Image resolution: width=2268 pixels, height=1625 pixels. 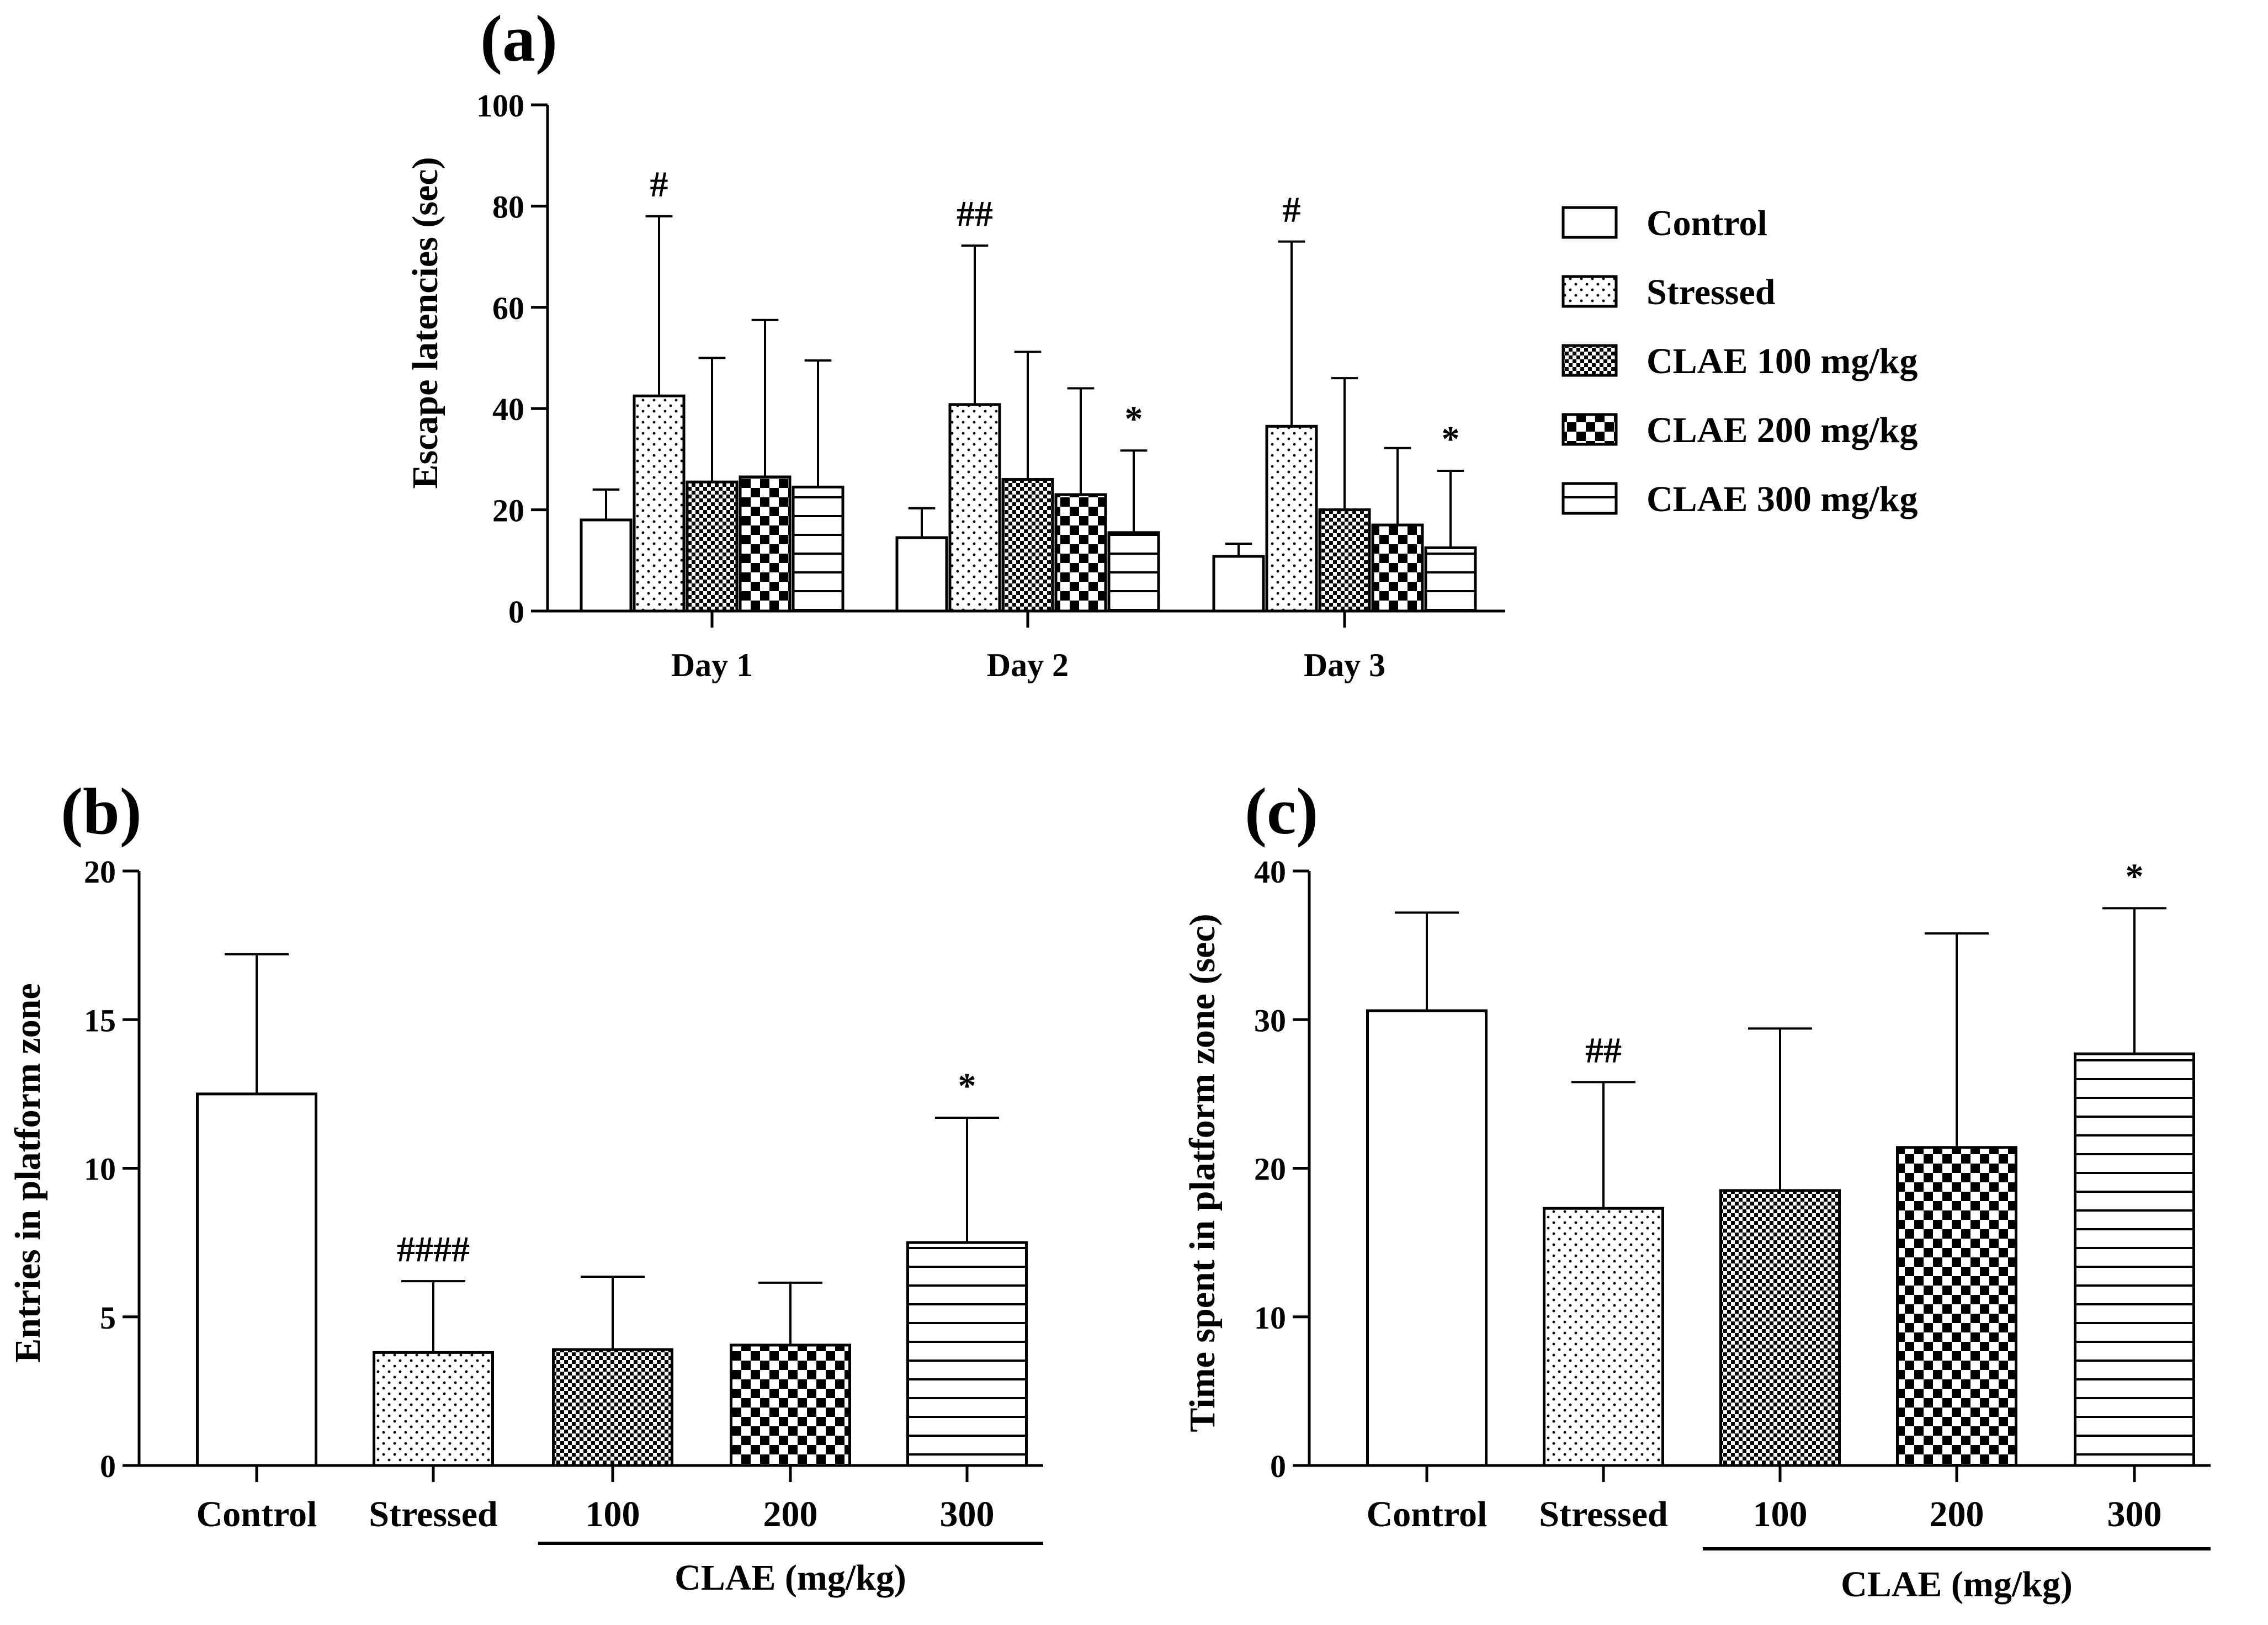 What do you see at coordinates (108, 1318) in the screenshot?
I see `panel-b-y-tick-label: 5` at bounding box center [108, 1318].